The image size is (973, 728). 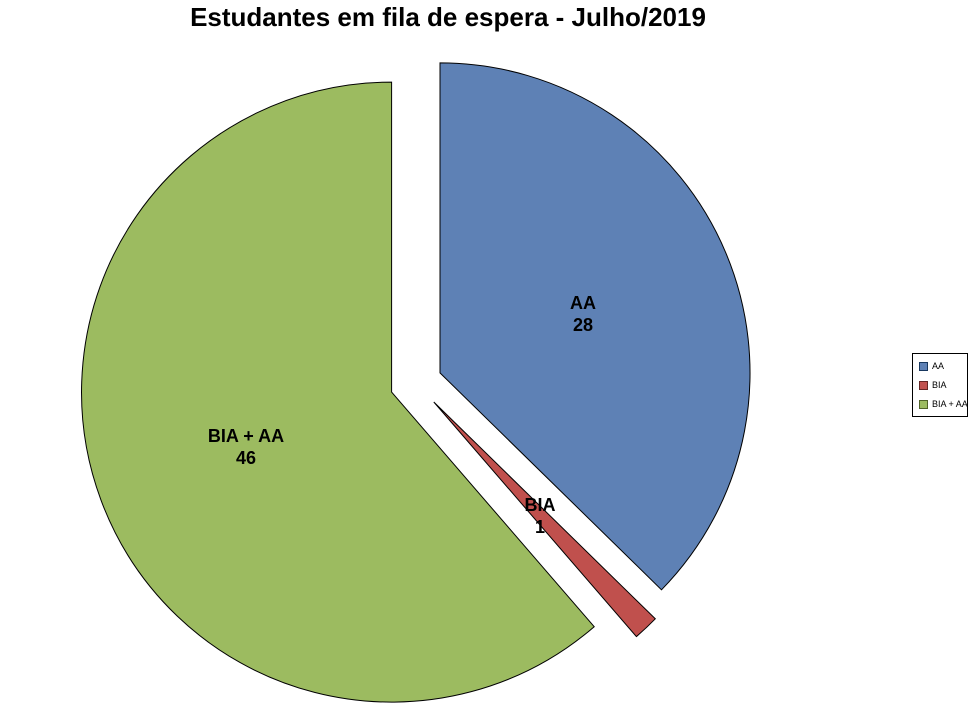 What do you see at coordinates (938, 366) in the screenshot?
I see `legend-label: AA` at bounding box center [938, 366].